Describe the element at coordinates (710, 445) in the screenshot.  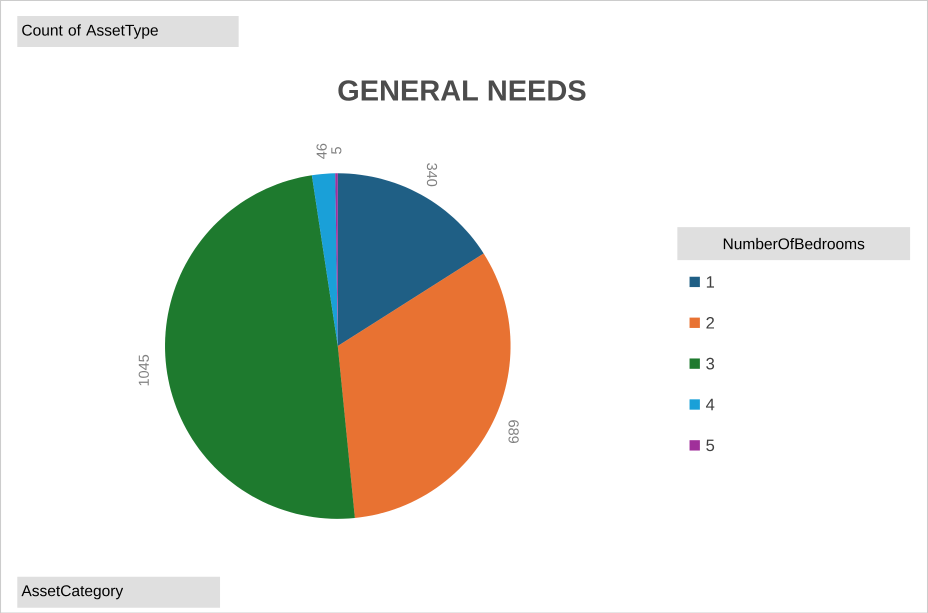
I see `legend-label: 5` at that location.